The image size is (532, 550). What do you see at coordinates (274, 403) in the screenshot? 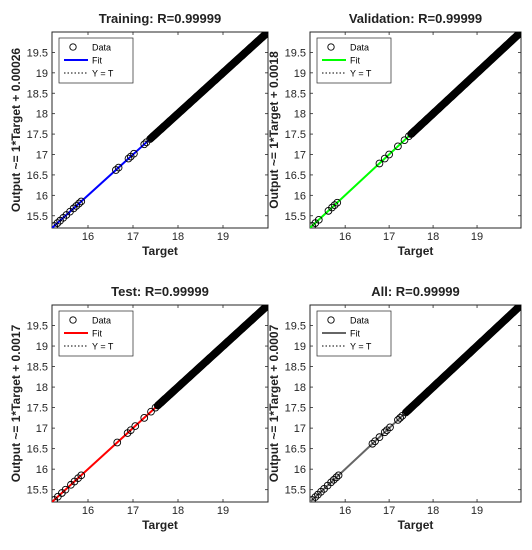
I see `y-axis-label: Output ~= 1*Target + 0.0007` at bounding box center [274, 403].